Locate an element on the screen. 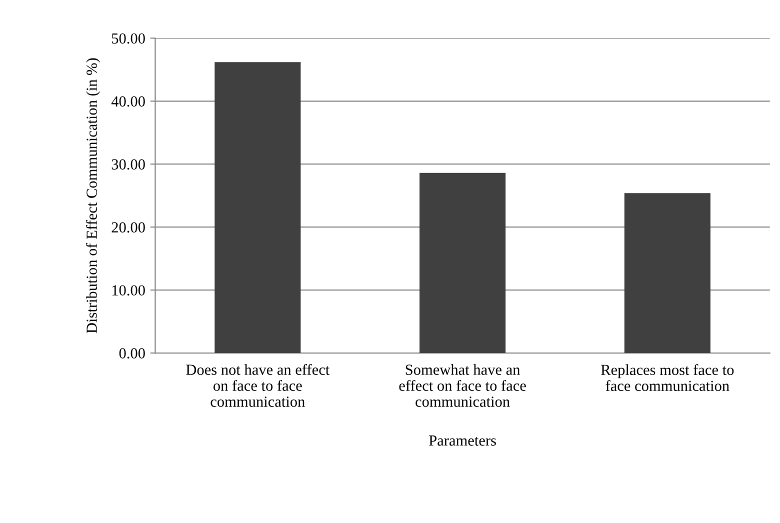 This screenshot has width=780, height=523. x-axis-title: Parameters is located at coordinates (462, 441).